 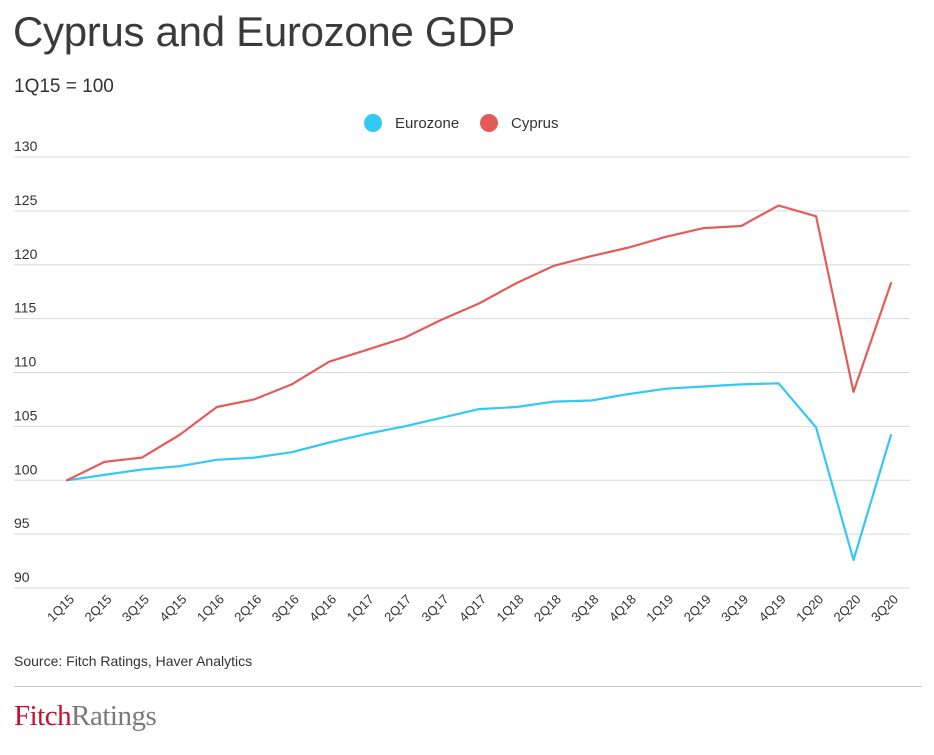 What do you see at coordinates (22, 523) in the screenshot?
I see `y-tick-label: 95` at bounding box center [22, 523].